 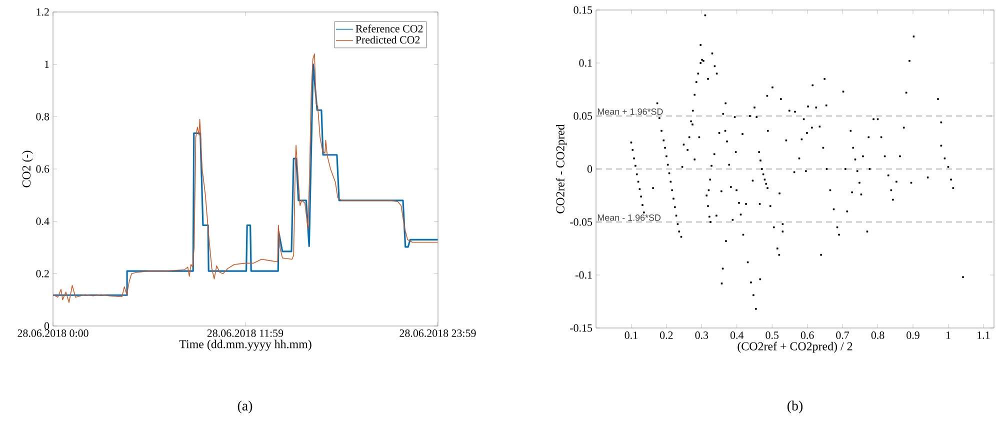 What do you see at coordinates (631, 335) in the screenshot?
I see `x-tick-label: 0.1` at bounding box center [631, 335].